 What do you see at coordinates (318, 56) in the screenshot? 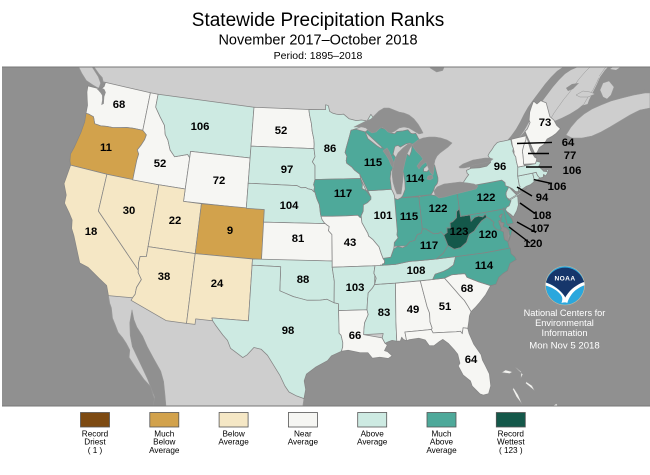
I see `svg-text: Period: 1895–2018` at bounding box center [318, 56].